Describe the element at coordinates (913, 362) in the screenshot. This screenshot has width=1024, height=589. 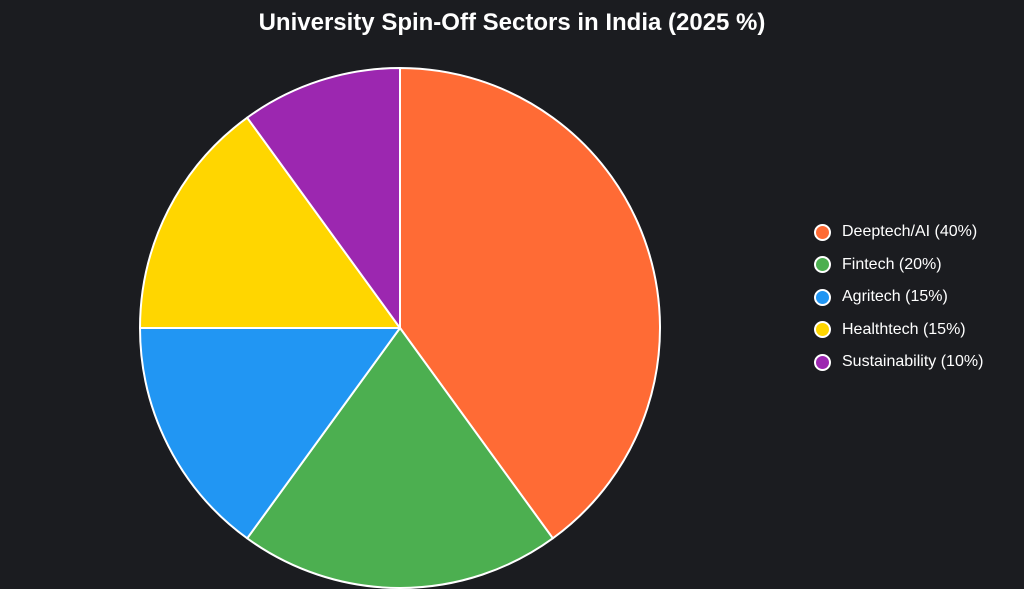
I see `legend-label: Sustainability (10%)` at that location.